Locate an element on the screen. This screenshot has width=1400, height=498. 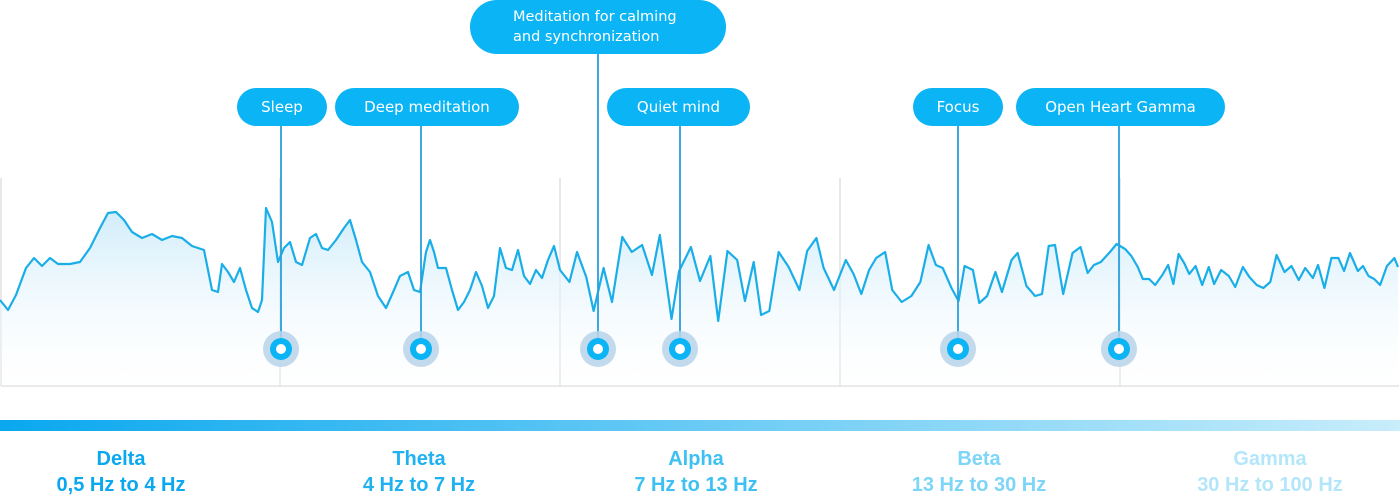
band-label-beta: Beta 13 Hz to 30 Hz is located at coordinates (979, 472).